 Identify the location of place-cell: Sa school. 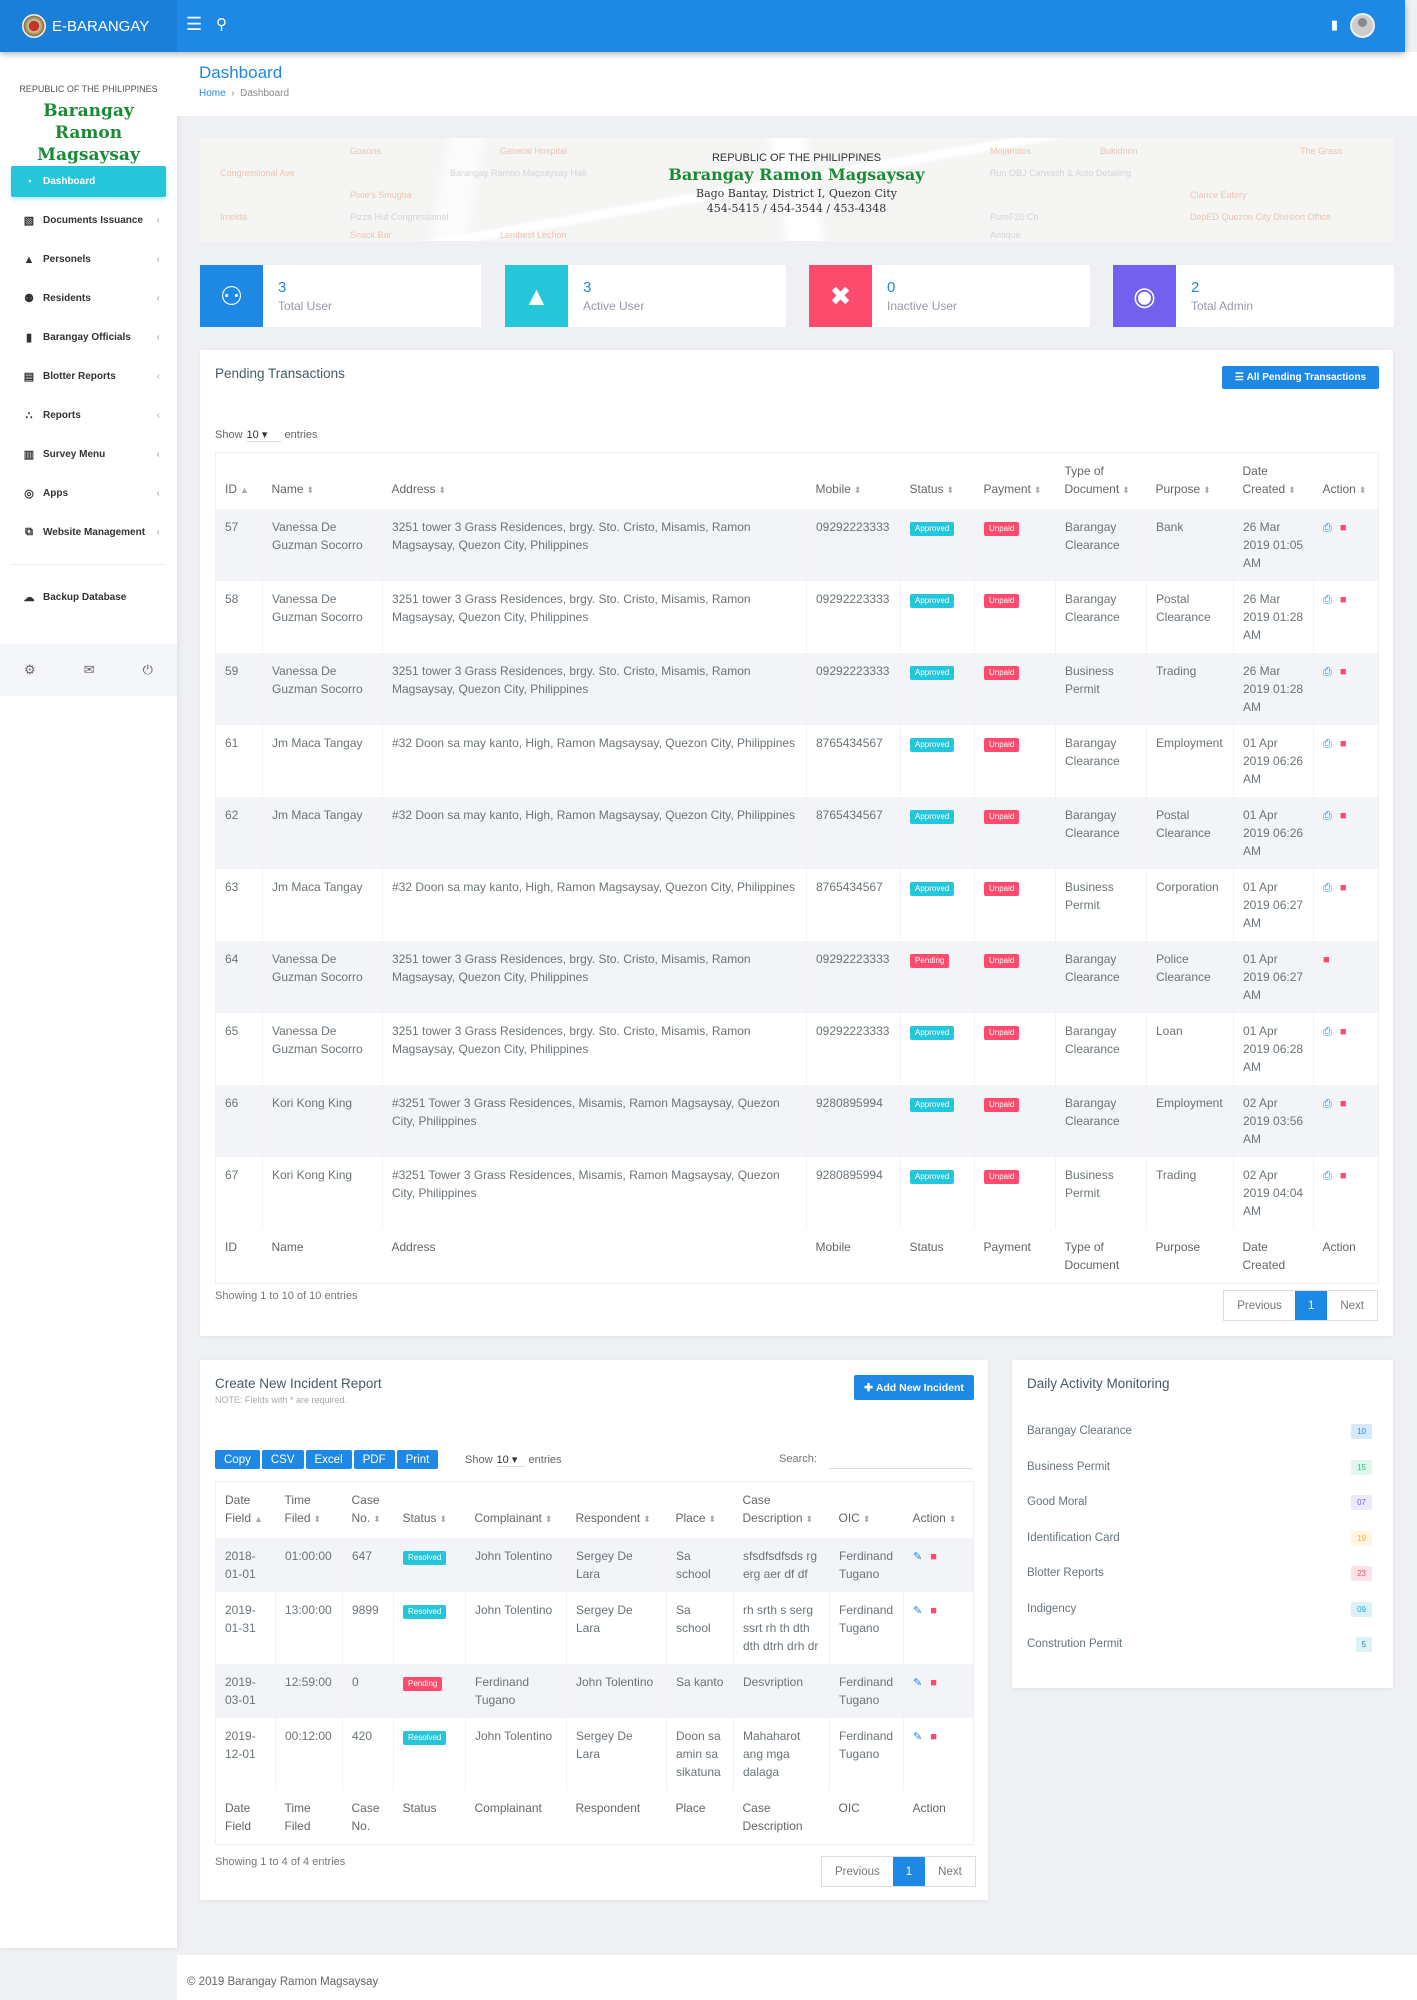
(700, 1628).